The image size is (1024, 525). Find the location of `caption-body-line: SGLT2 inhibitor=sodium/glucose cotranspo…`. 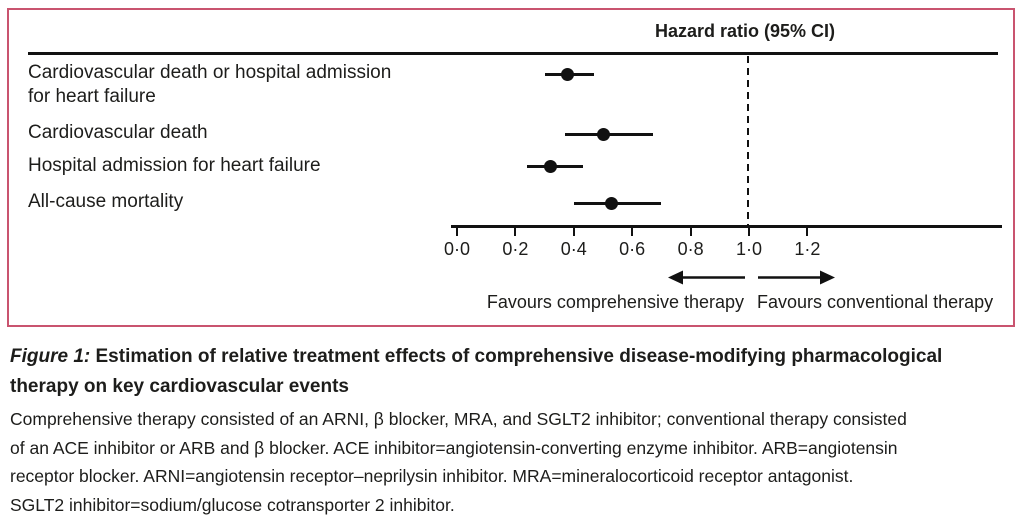

caption-body-line: SGLT2 inhibitor=sodium/glucose cotranspo… is located at coordinates (232, 504).